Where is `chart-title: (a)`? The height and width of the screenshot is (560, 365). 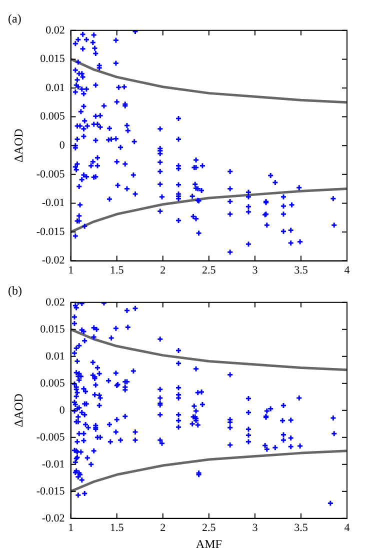 chart-title: (a) is located at coordinates (15, 18).